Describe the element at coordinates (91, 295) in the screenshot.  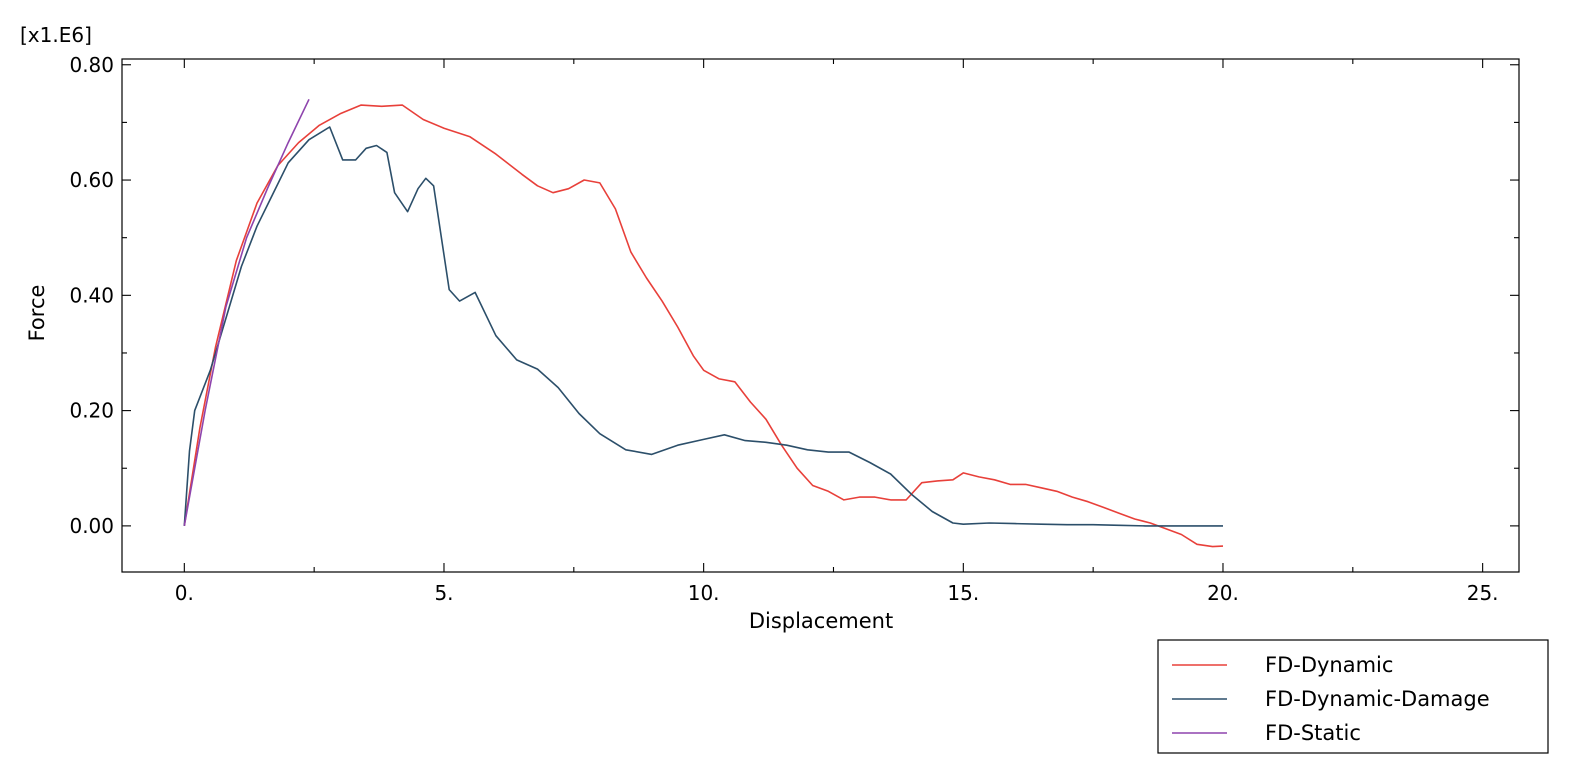
I see `y-tick-label: 0.40` at that location.